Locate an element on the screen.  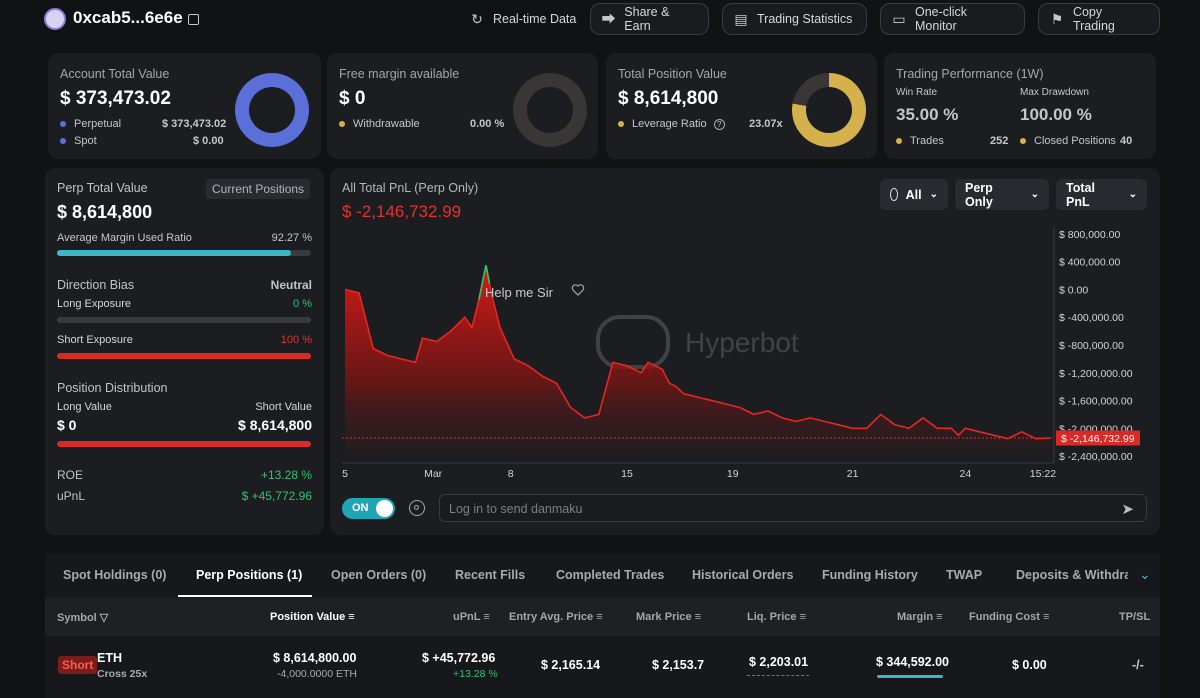
toggle-label: ON is located at coordinates (360, 508).